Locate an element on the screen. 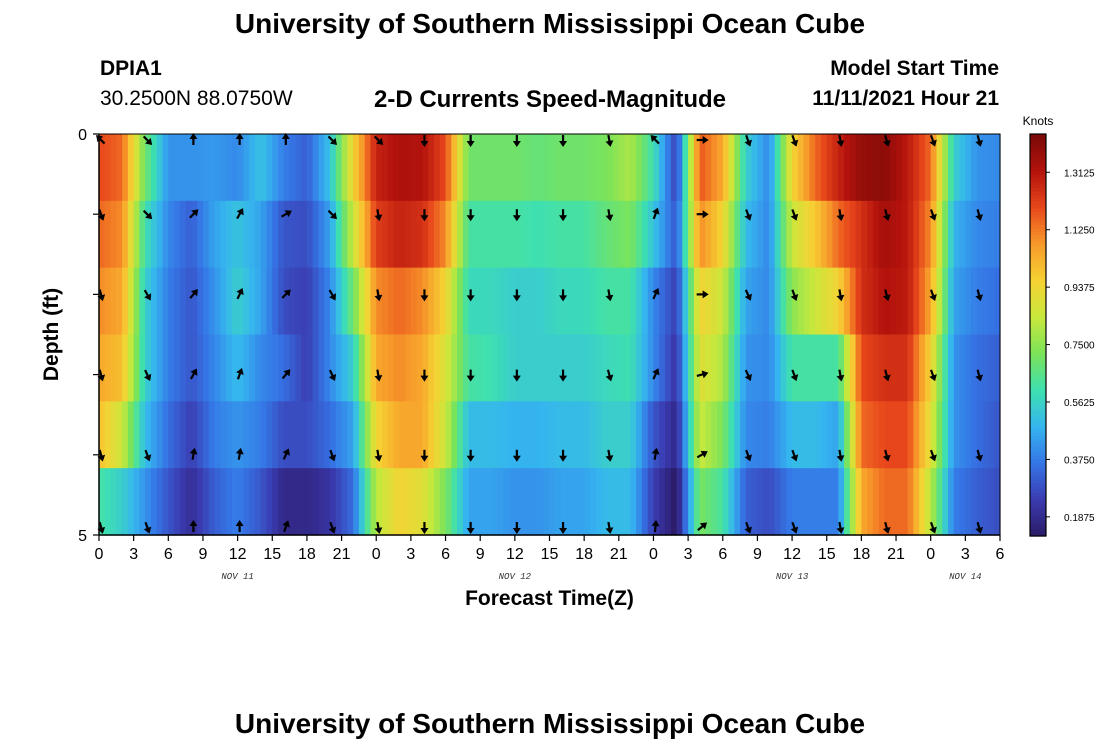 The image size is (1100, 750). x-tick-label: 21 is located at coordinates (619, 554).